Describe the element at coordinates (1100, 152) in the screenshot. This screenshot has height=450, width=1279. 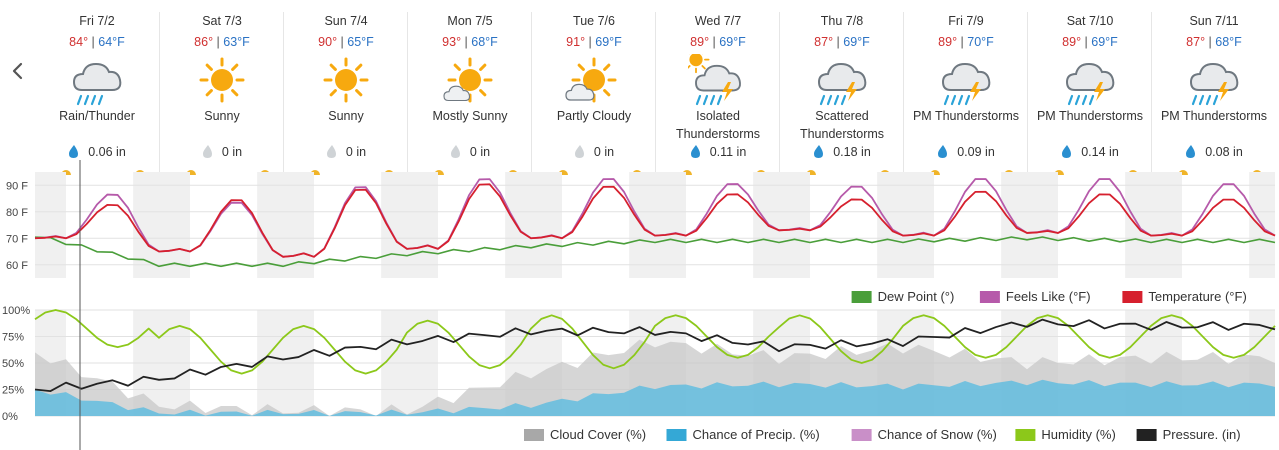
I see `precip-value: 0.14 in` at that location.